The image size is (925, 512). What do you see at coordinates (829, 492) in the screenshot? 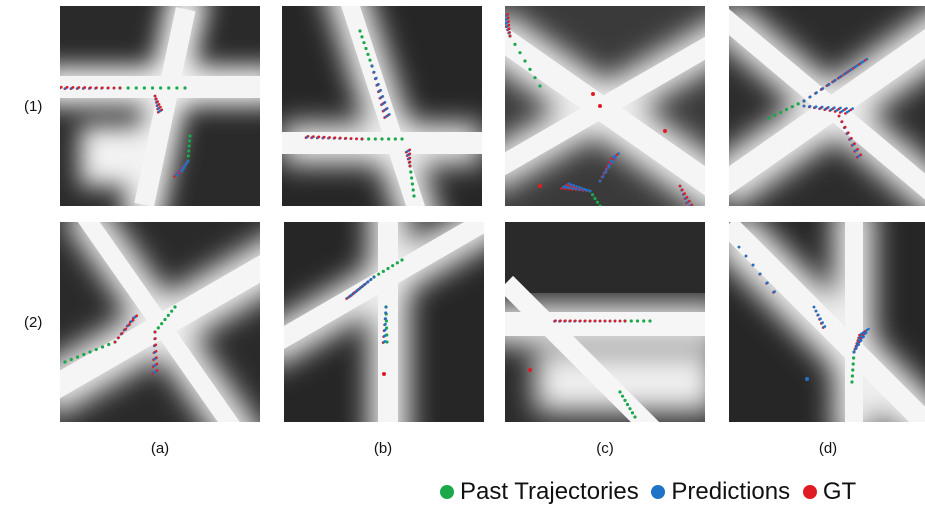
I see `legend-gt: GT` at bounding box center [829, 492].